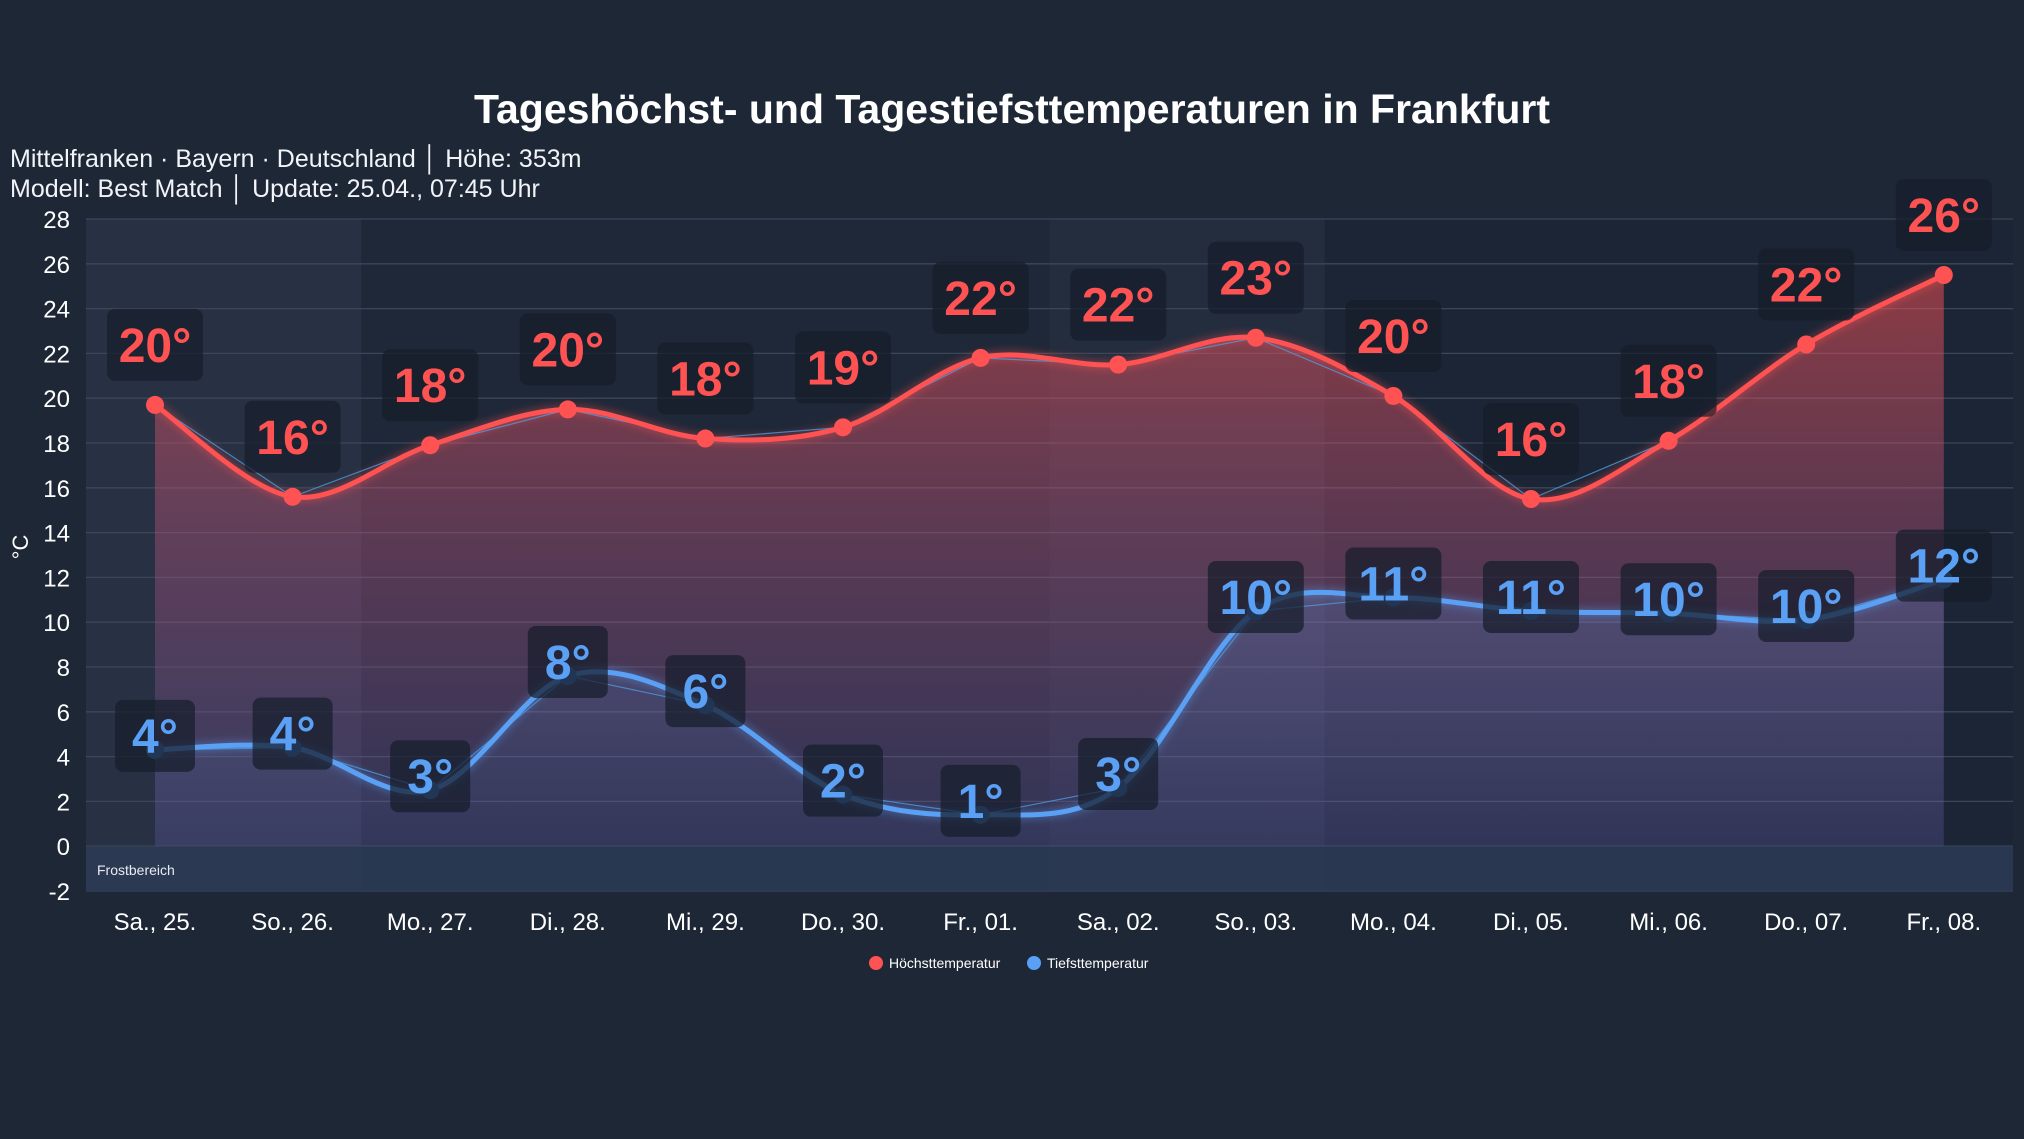 This screenshot has width=2024, height=1139. I want to click on y-tick-label: 12, so click(56, 578).